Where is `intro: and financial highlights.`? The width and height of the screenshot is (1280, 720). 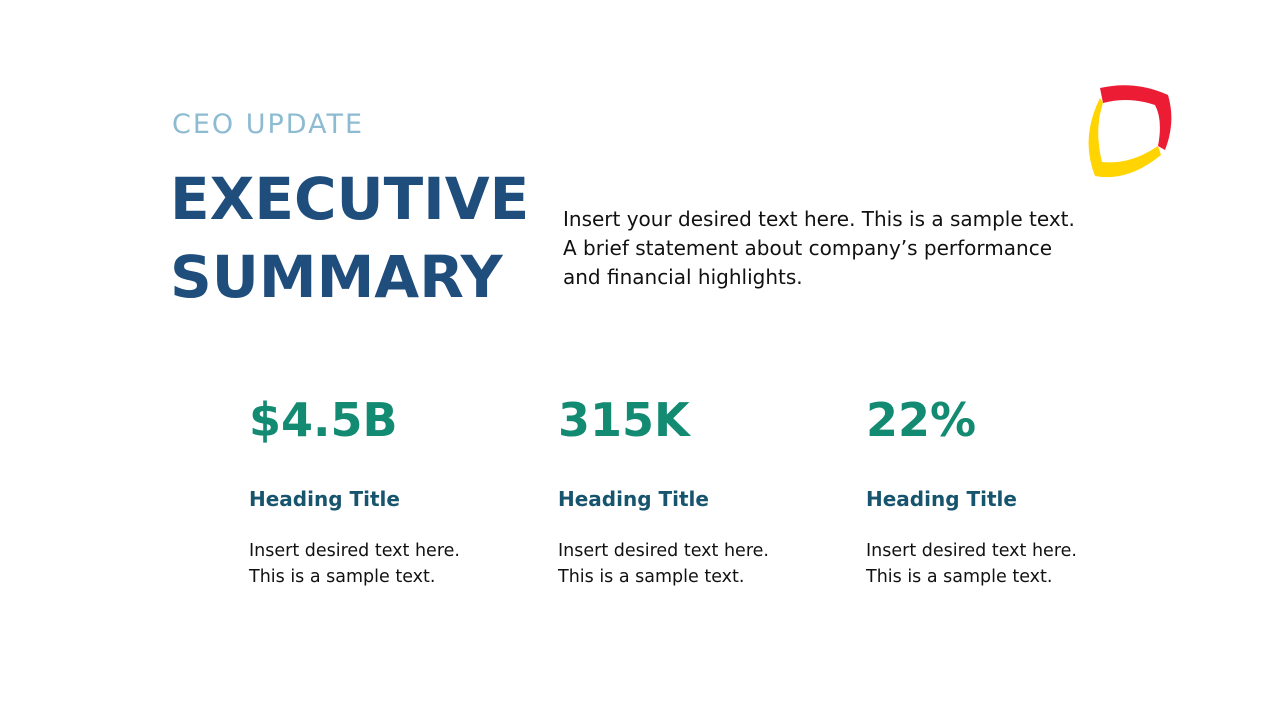 intro: and financial highlights. is located at coordinates (683, 277).